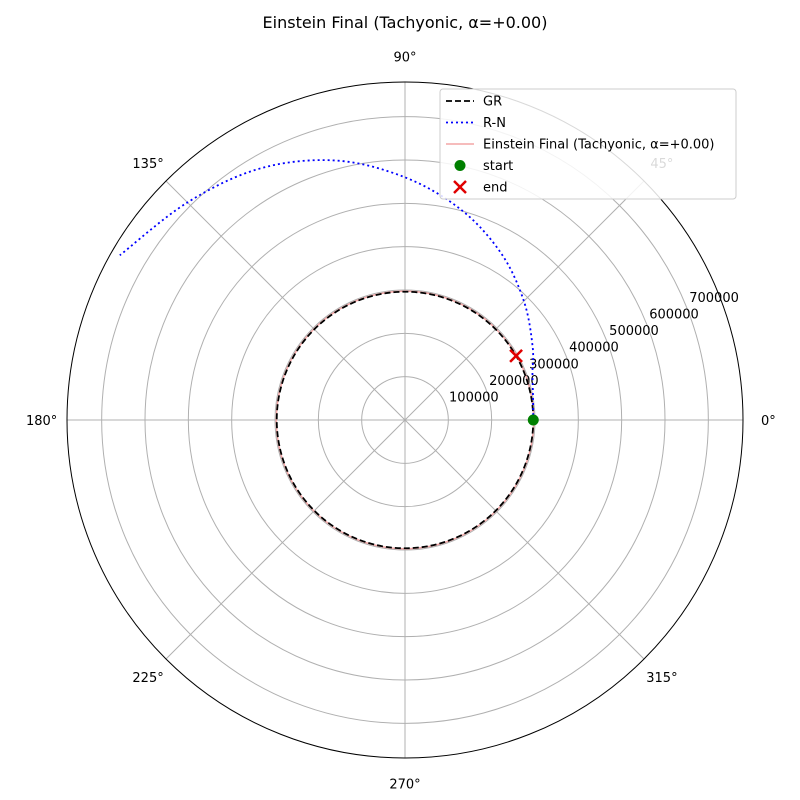 The image size is (800, 800). I want to click on radial-tick-label: 200000, so click(514, 381).